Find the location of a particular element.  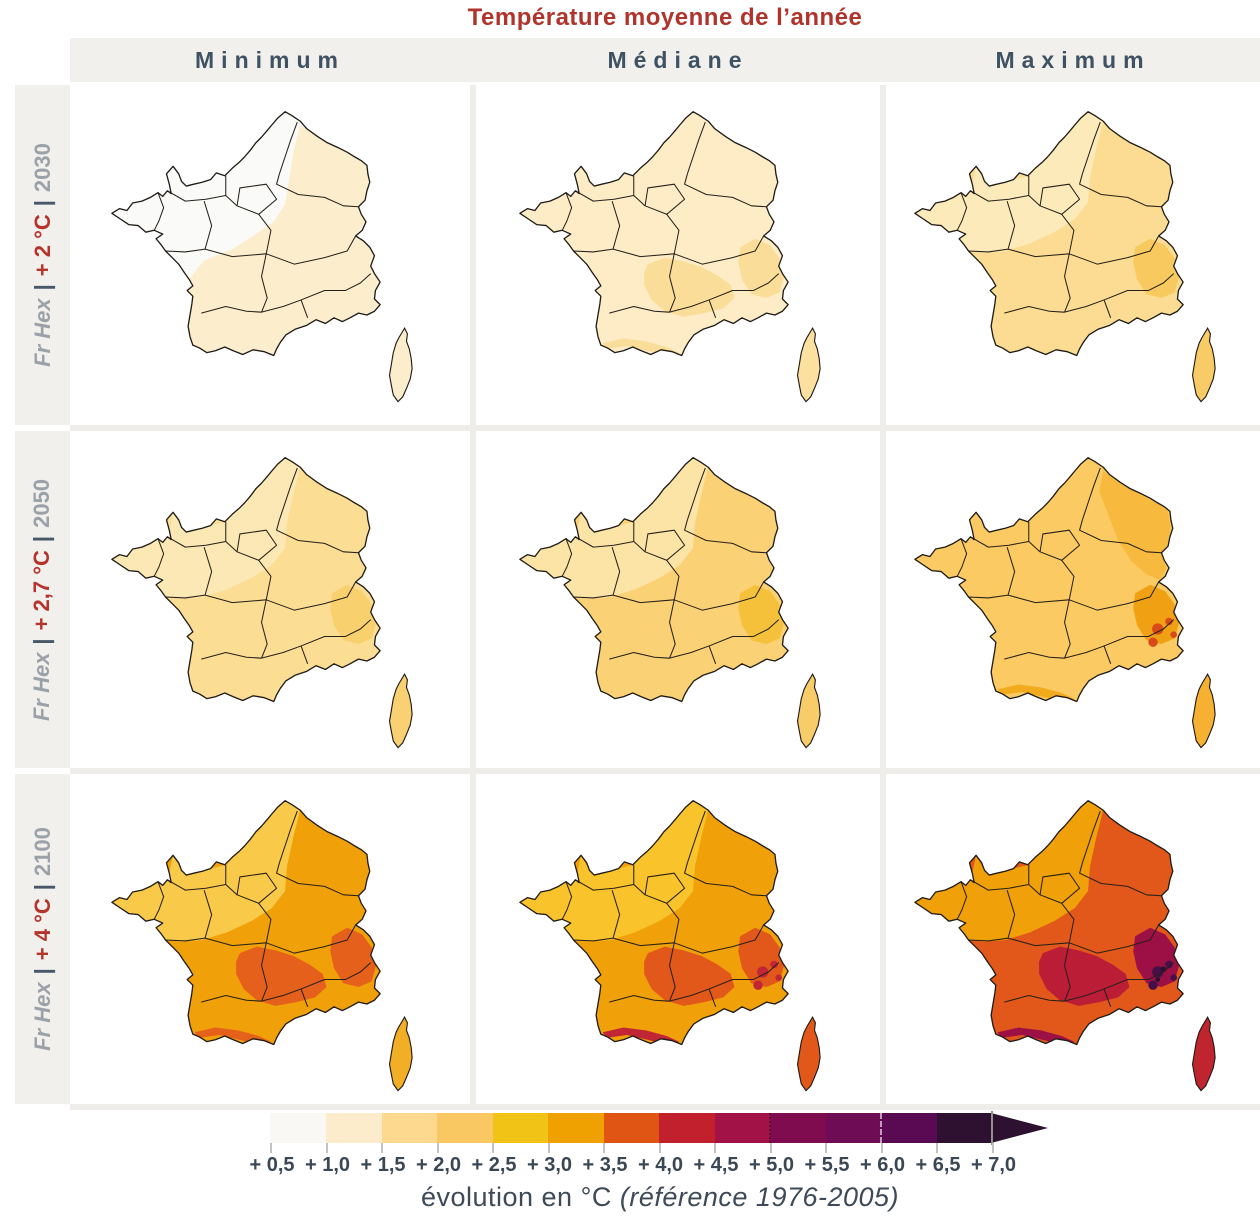

legend-separator-dashed is located at coordinates (881, 1128).